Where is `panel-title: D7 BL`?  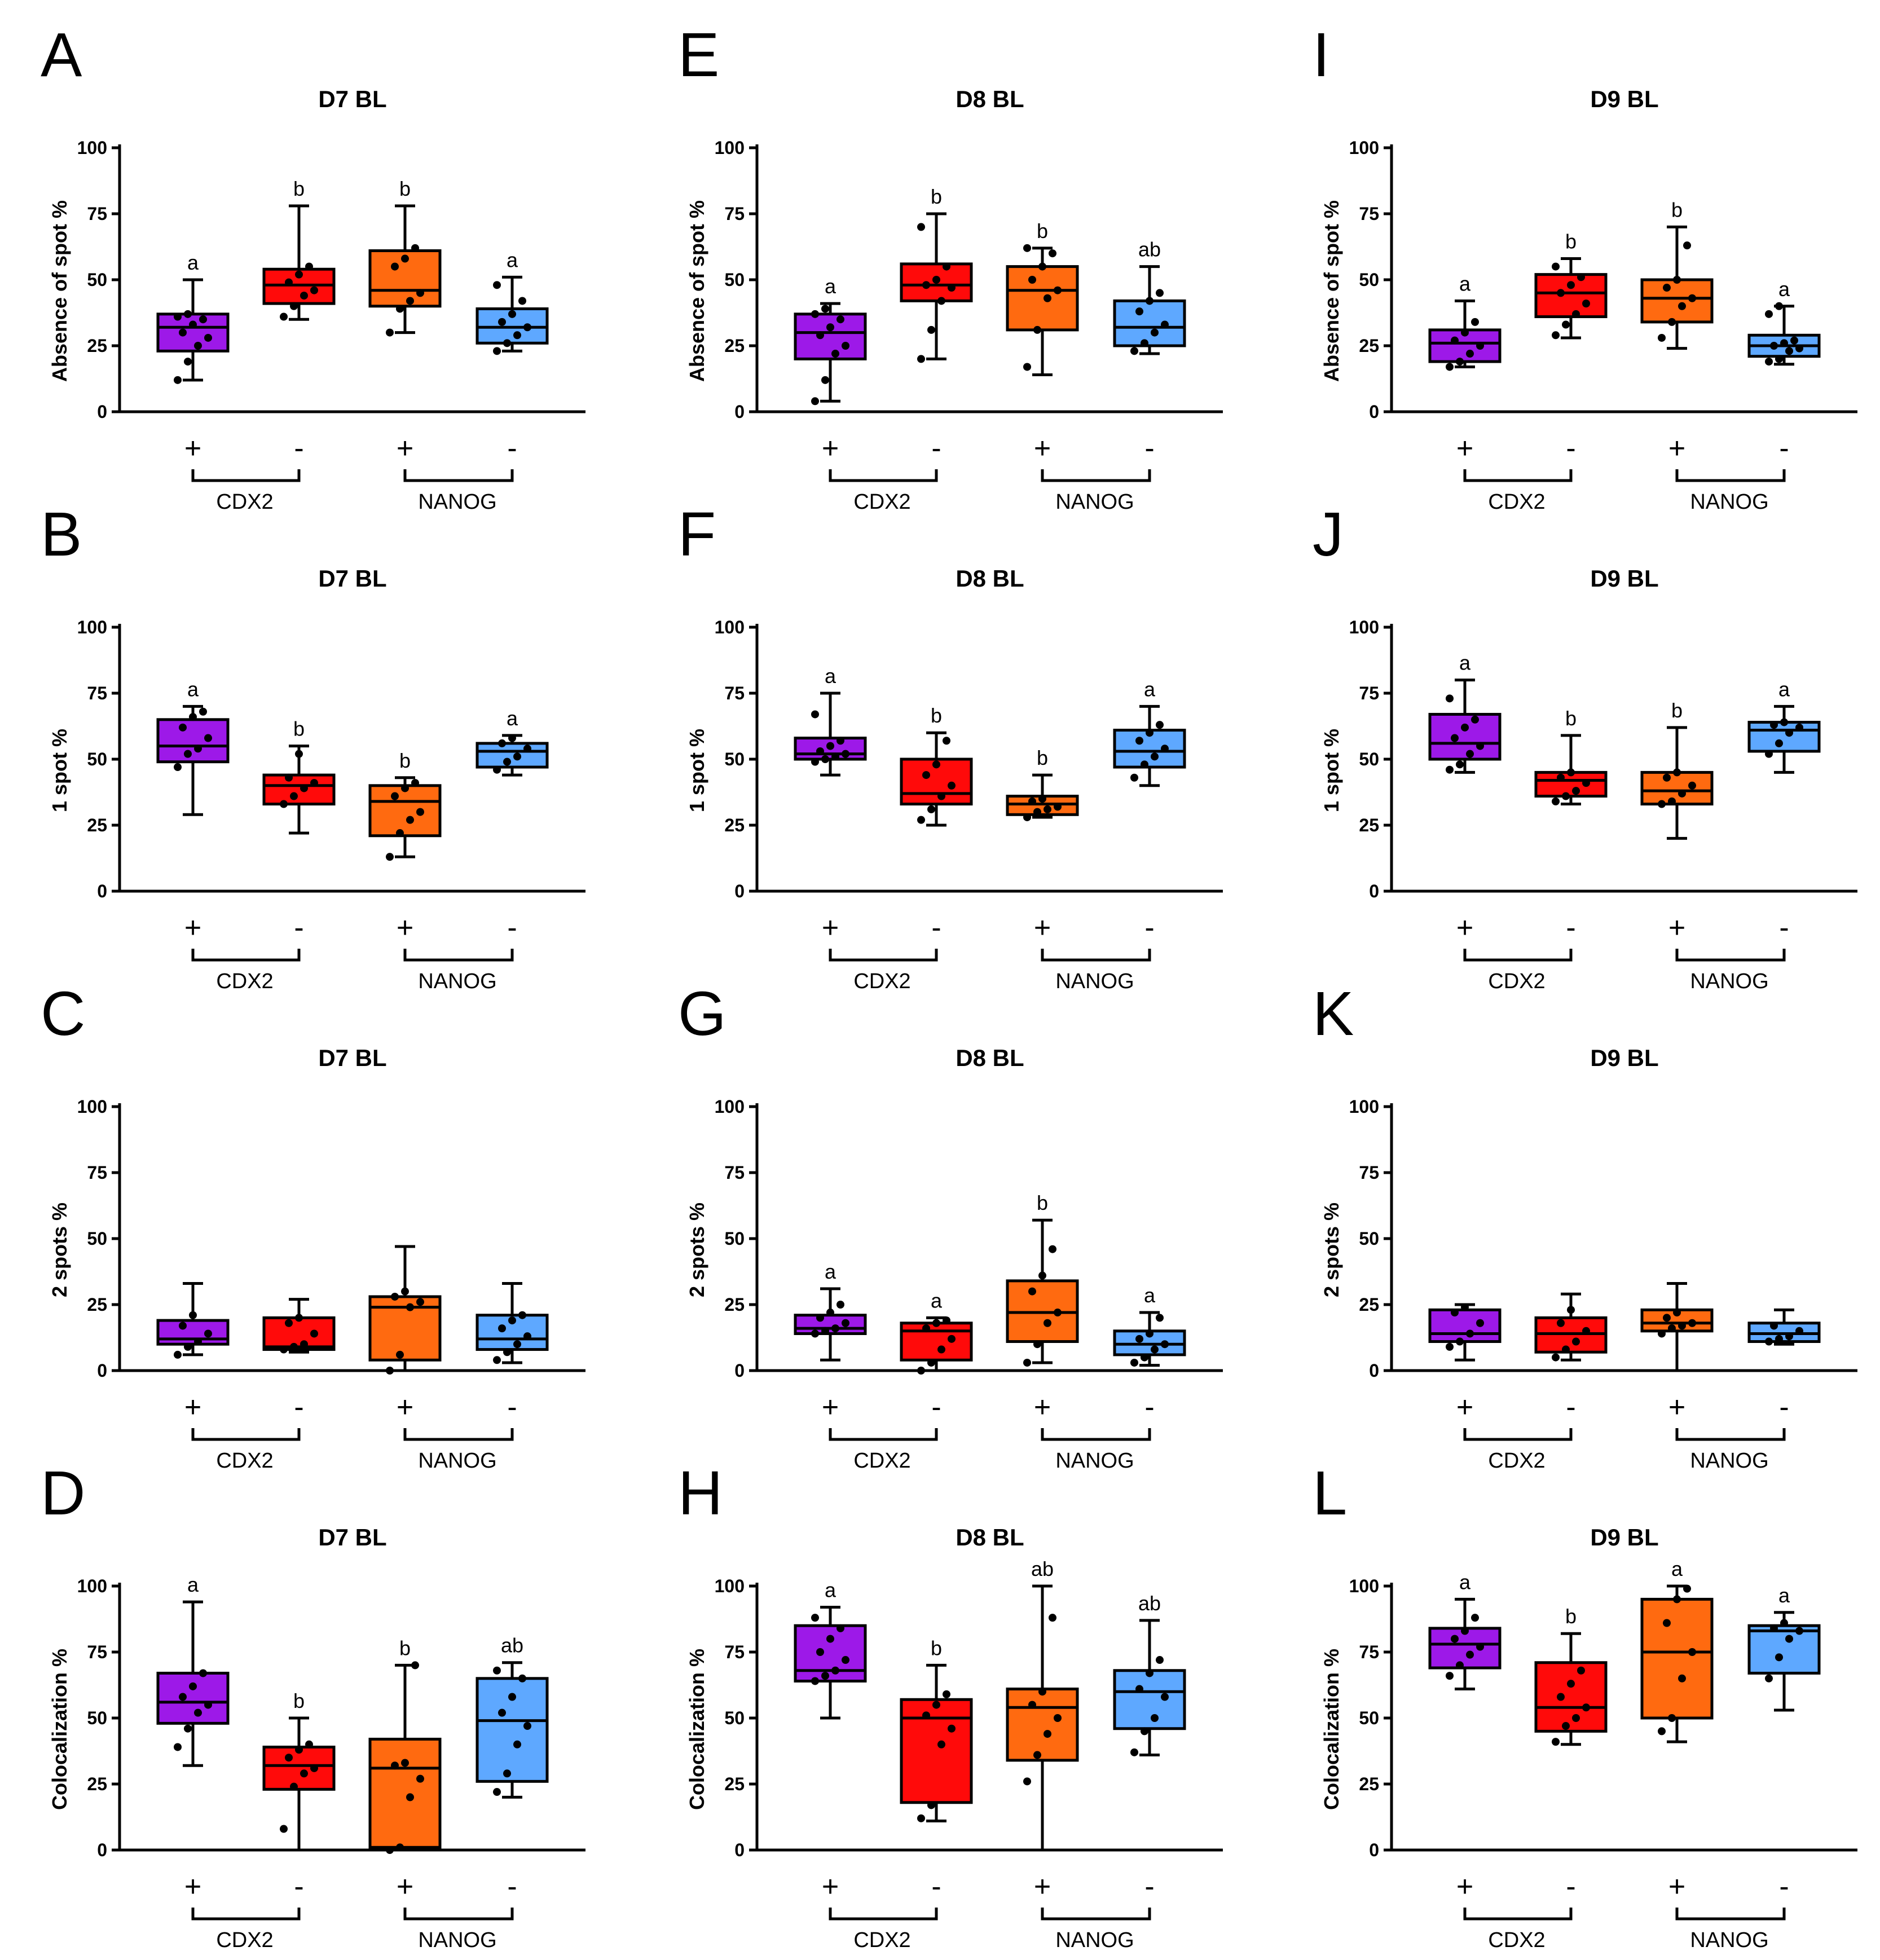 panel-title: D7 BL is located at coordinates (352, 1538).